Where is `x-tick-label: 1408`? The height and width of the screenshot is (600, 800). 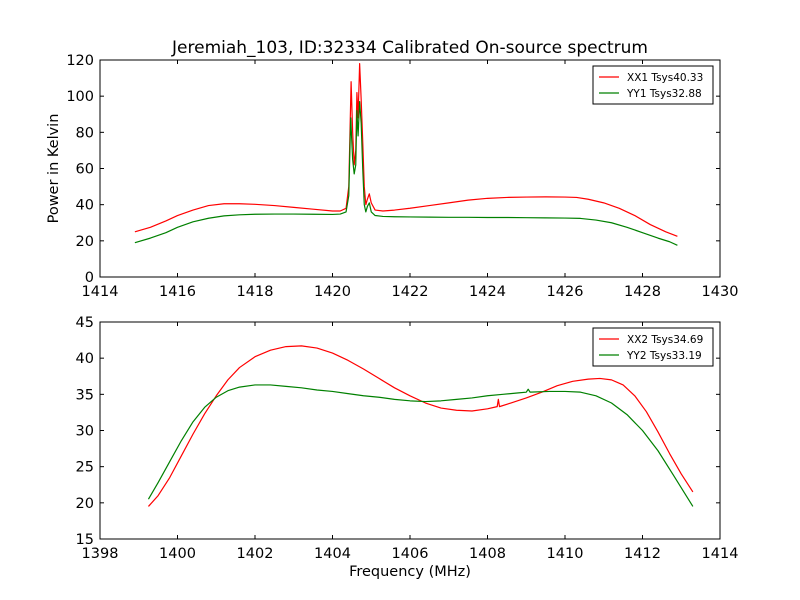 x-tick-label: 1408 is located at coordinates (487, 554).